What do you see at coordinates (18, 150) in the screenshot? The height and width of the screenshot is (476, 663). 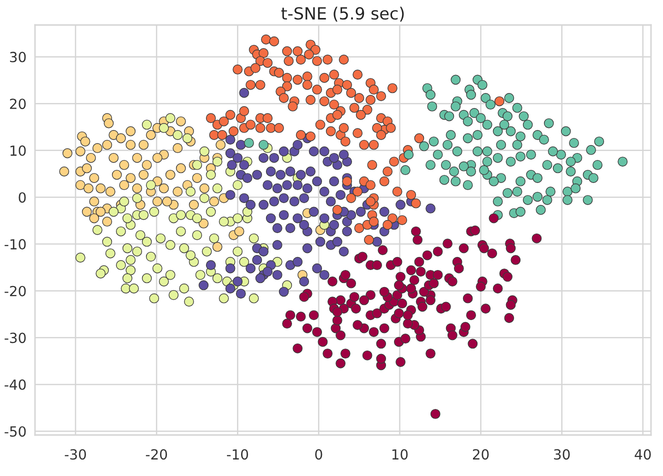 I see `y-tick-label: 10` at bounding box center [18, 150].